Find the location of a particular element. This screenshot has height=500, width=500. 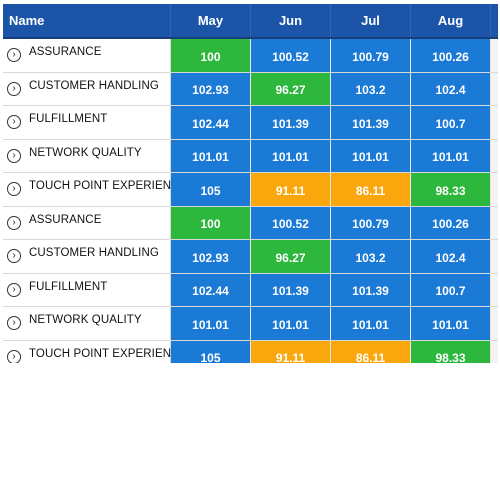

column-header-aug: Aug is located at coordinates (451, 20).